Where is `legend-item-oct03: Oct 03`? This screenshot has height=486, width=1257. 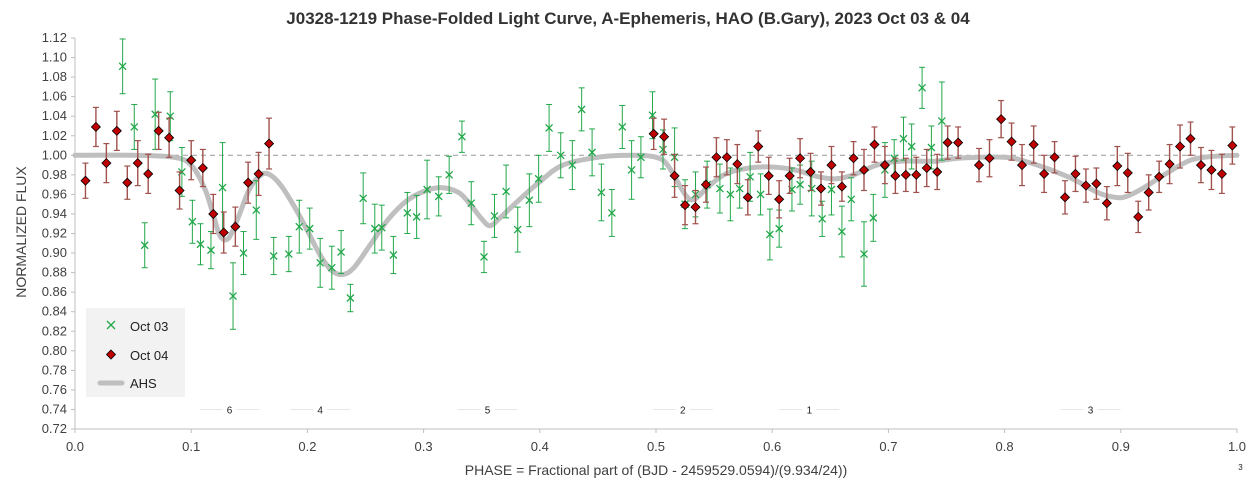 legend-item-oct03: Oct 03 is located at coordinates (137, 326).